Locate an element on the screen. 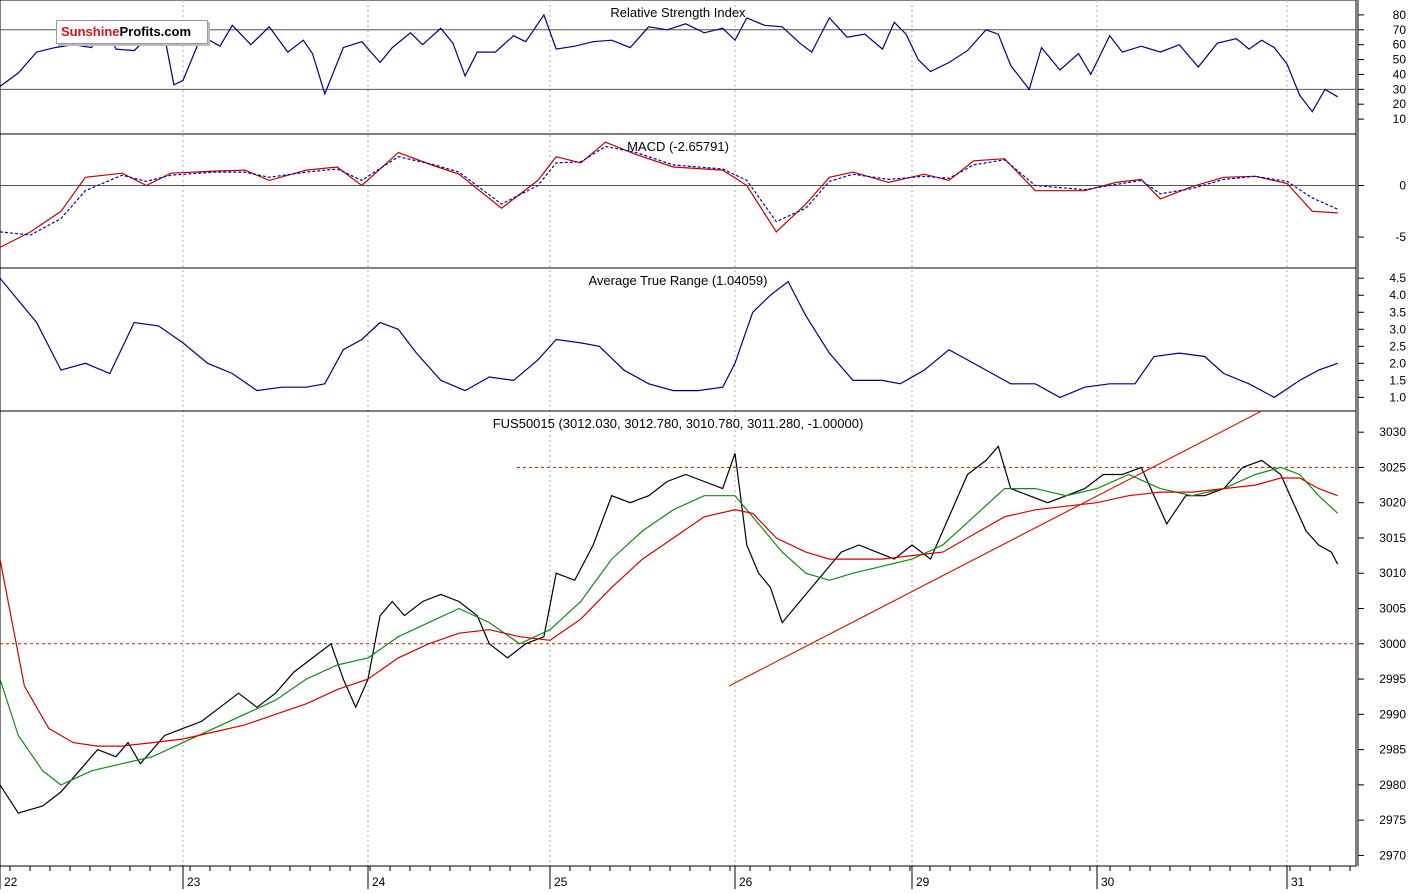 Image resolution: width=1412 pixels, height=894 pixels. y-tick-label: -5 is located at coordinates (1400, 237).